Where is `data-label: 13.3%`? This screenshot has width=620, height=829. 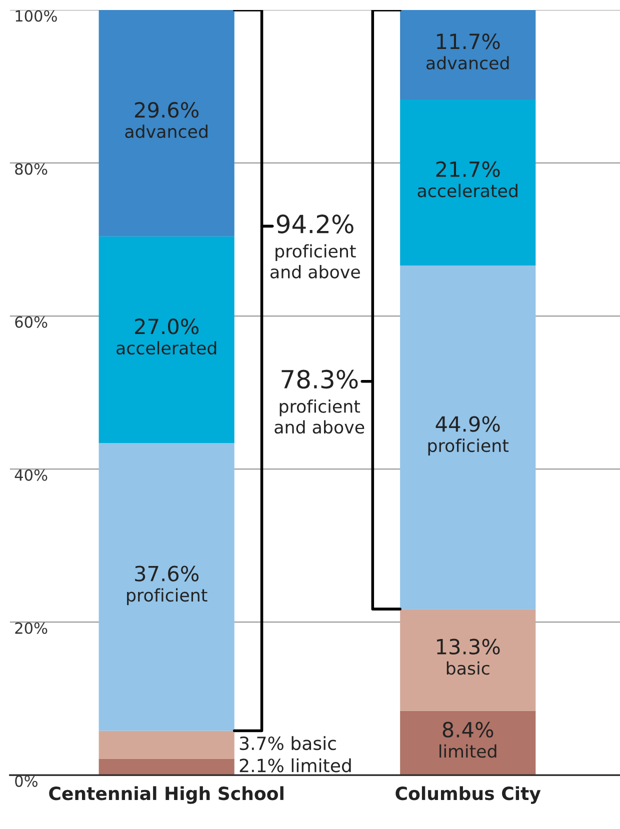
data-label: 13.3% is located at coordinates (468, 646).